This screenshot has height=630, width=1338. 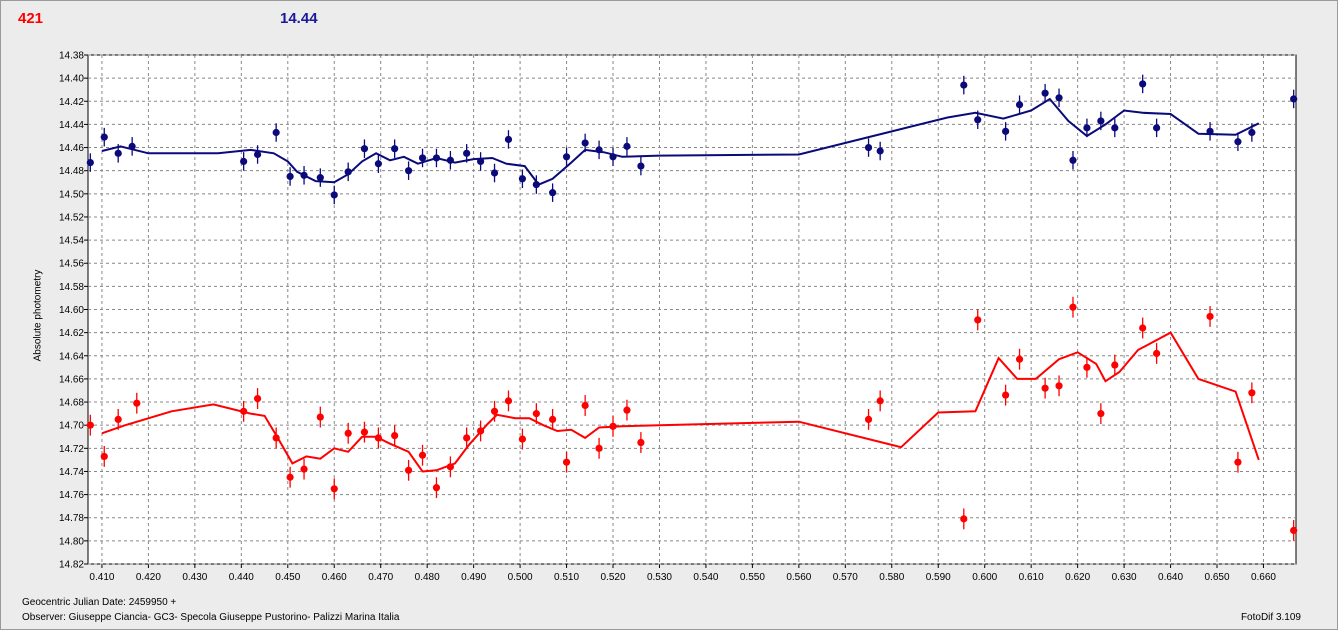 What do you see at coordinates (299, 18) in the screenshot?
I see `mean-magnitude: 14.44` at bounding box center [299, 18].